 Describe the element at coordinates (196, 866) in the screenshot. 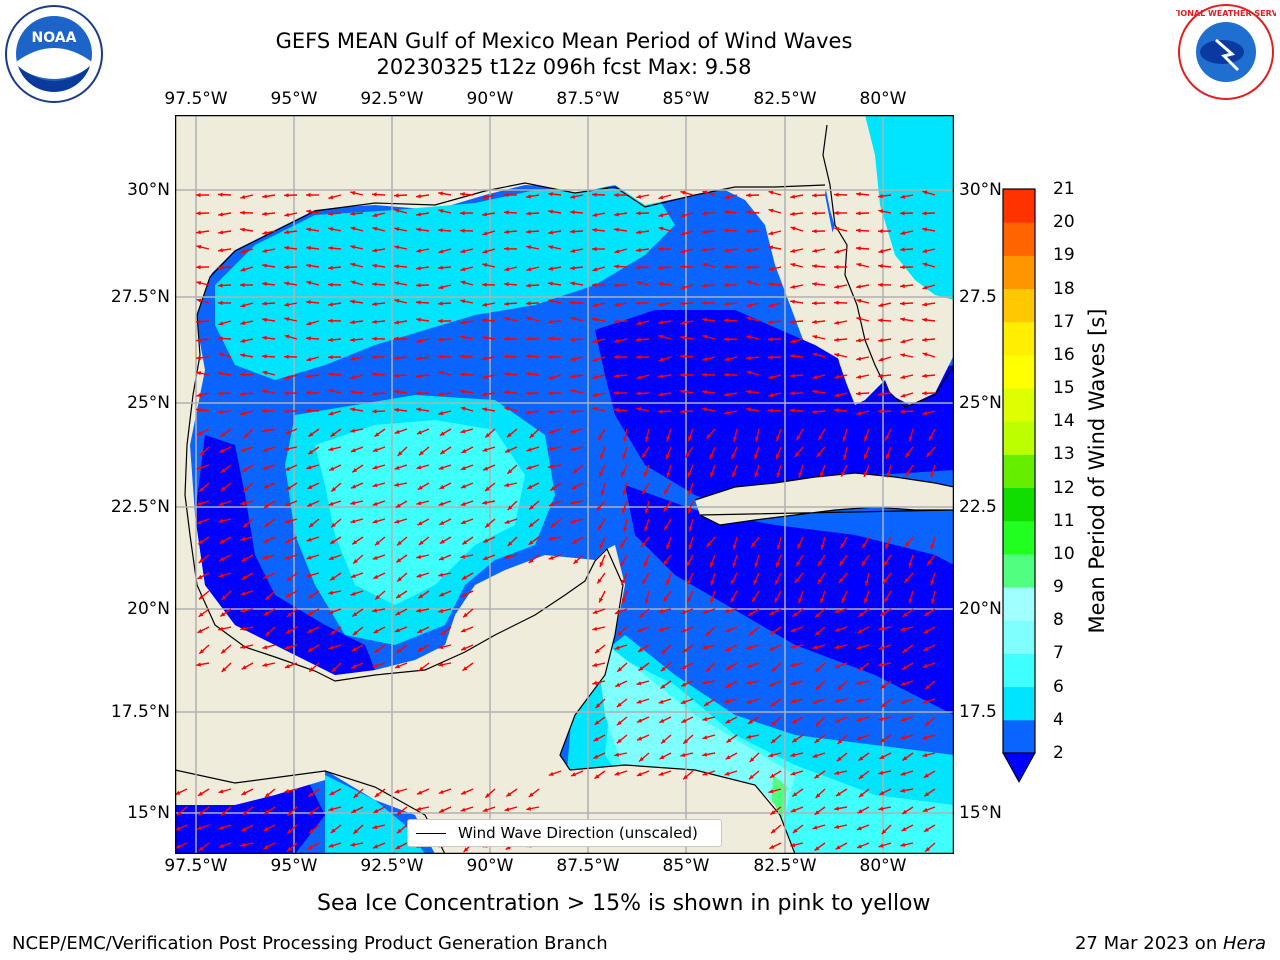

I see `lon-tick-bottom-1: 97.5°W` at that location.